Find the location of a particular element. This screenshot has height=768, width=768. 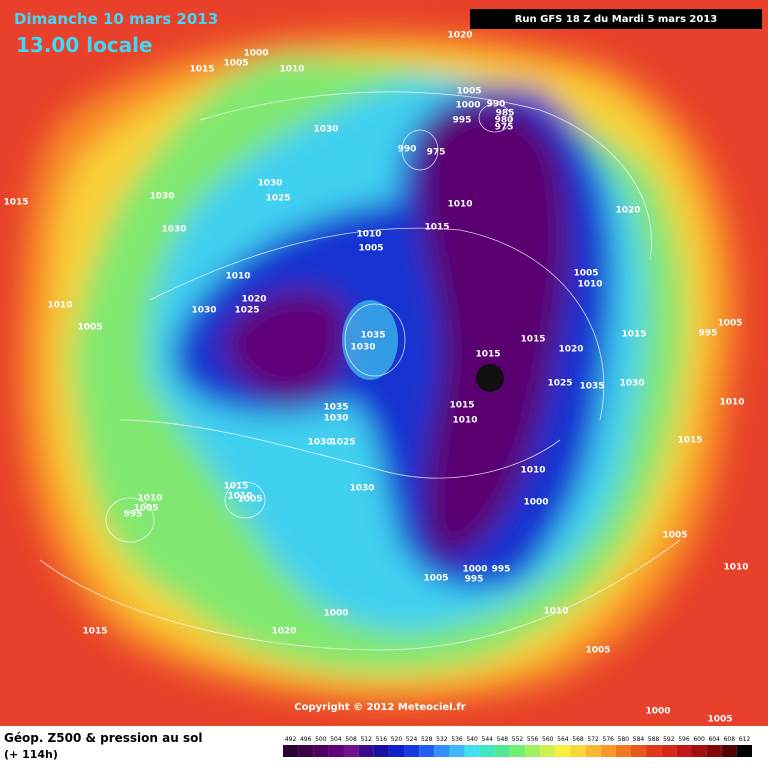

scale-value: 524 is located at coordinates (412, 739).